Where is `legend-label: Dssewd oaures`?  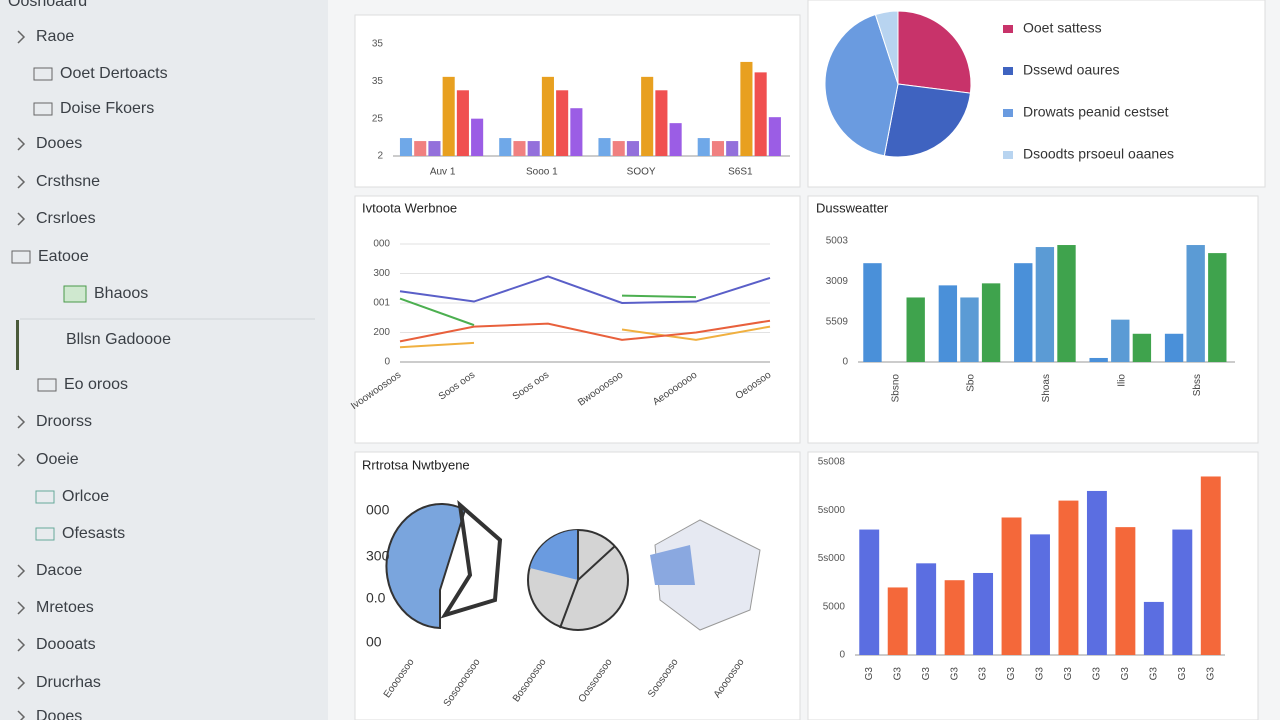
legend-label: Dssewd oaures is located at coordinates (1071, 70).